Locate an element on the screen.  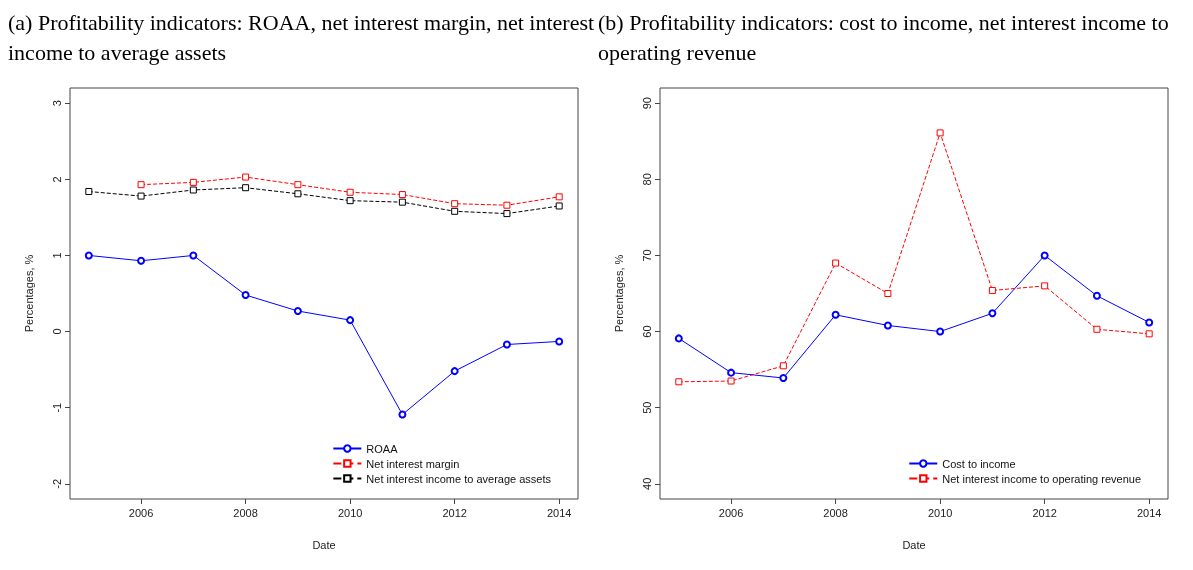
y-tick-label: 3 is located at coordinates (56, 103).